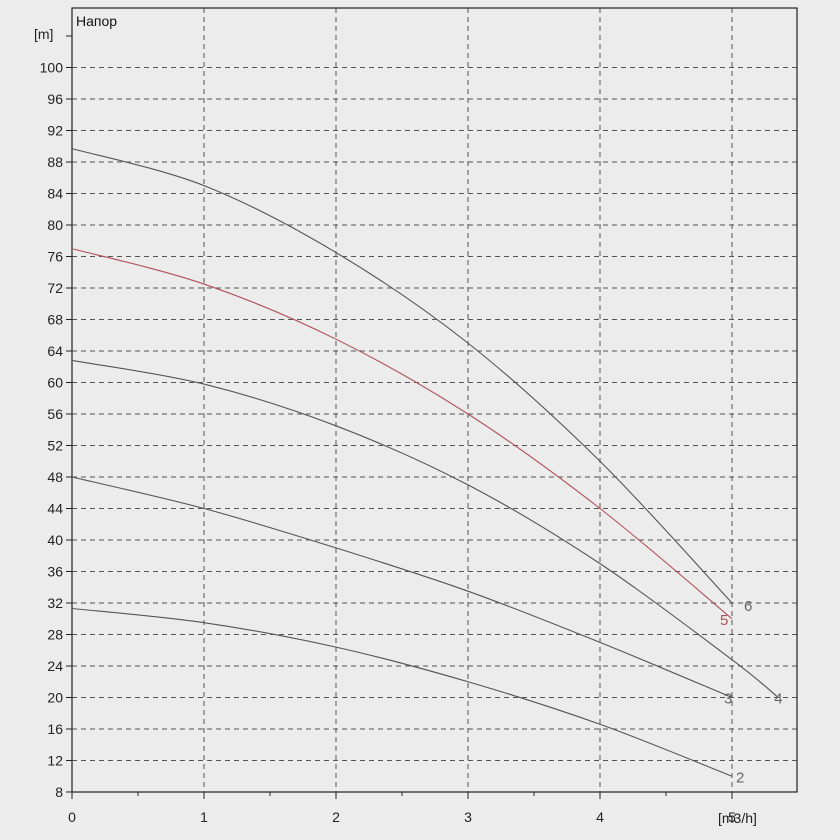  I want to click on y-tick-label: 16, so click(55, 729).